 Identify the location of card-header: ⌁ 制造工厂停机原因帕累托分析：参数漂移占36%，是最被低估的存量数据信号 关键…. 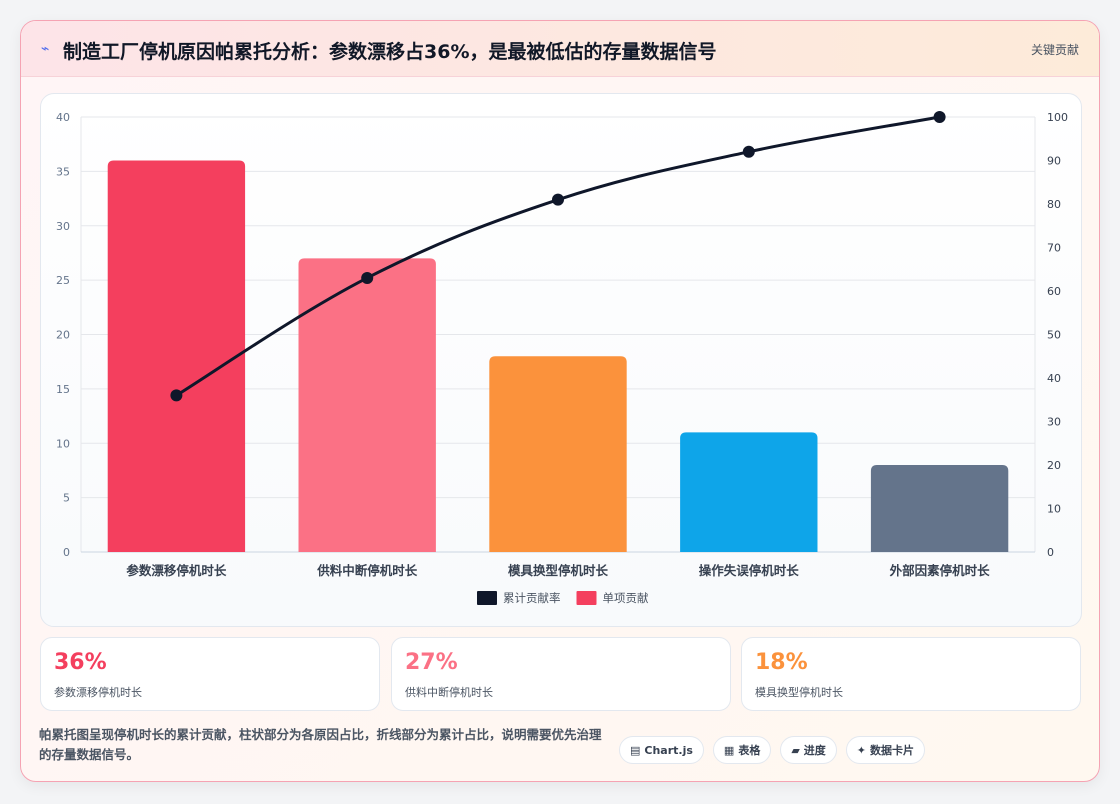
(560, 49).